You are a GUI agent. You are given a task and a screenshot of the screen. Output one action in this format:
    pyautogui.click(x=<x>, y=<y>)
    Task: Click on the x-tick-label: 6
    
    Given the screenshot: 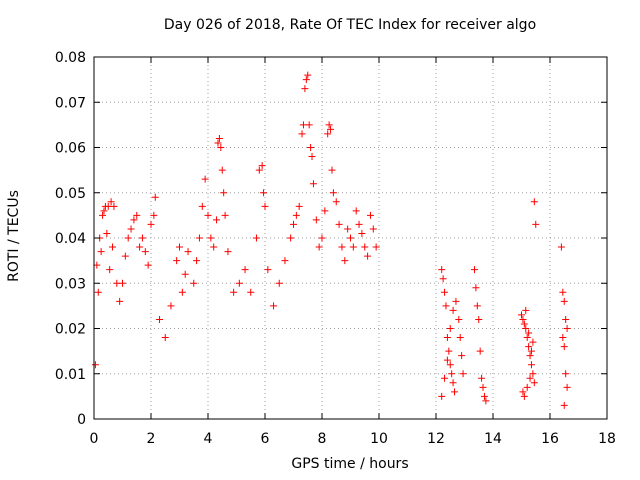 What is the action you would take?
    pyautogui.click(x=265, y=439)
    